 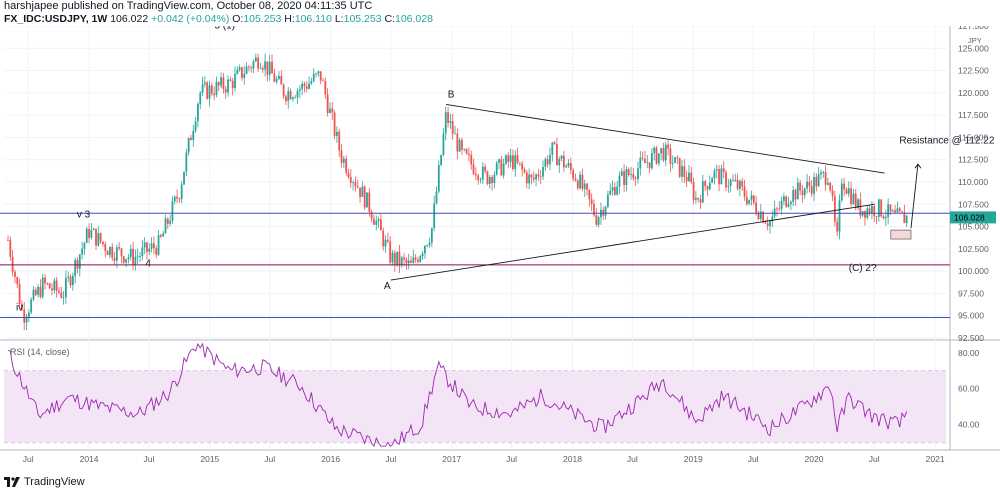 I want to click on rsi-axis: 80.00 60.00 40.00, so click(x=969, y=389).